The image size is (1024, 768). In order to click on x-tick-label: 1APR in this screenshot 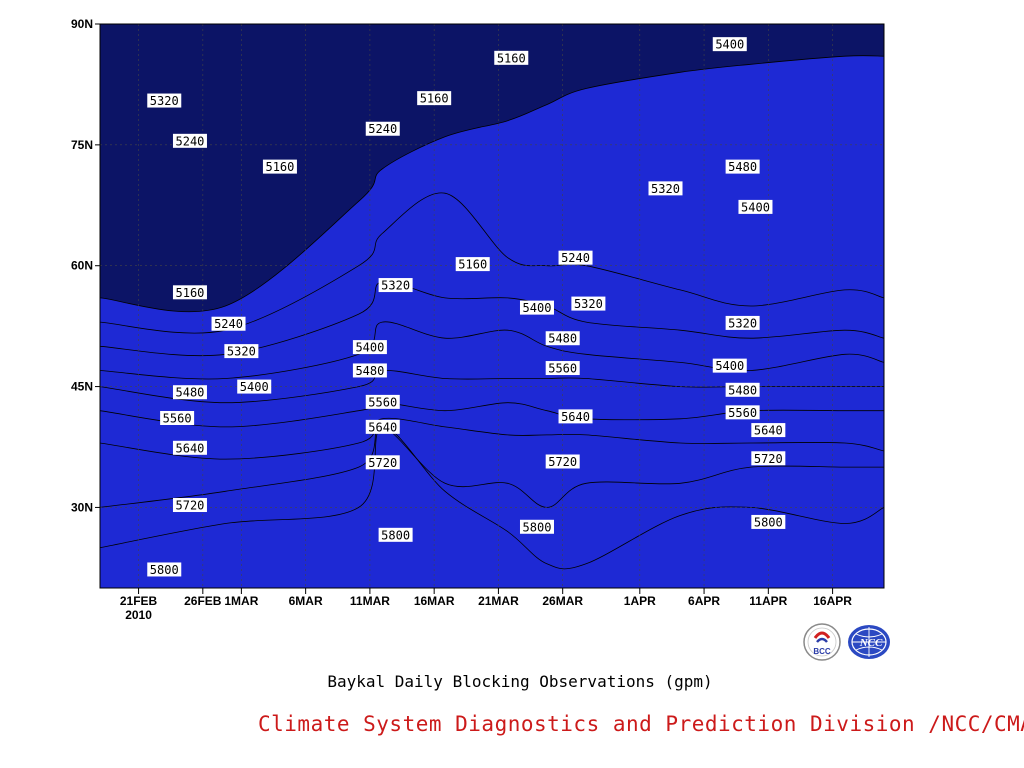, I will do `click(640, 601)`.